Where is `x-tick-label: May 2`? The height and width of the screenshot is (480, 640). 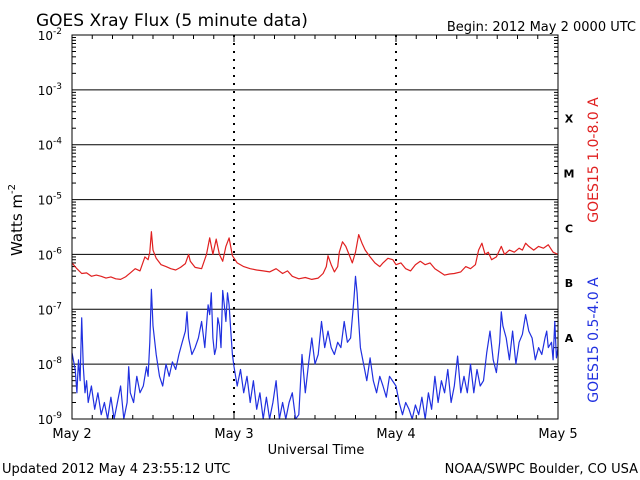
x-tick-label: May 2 is located at coordinates (71, 434).